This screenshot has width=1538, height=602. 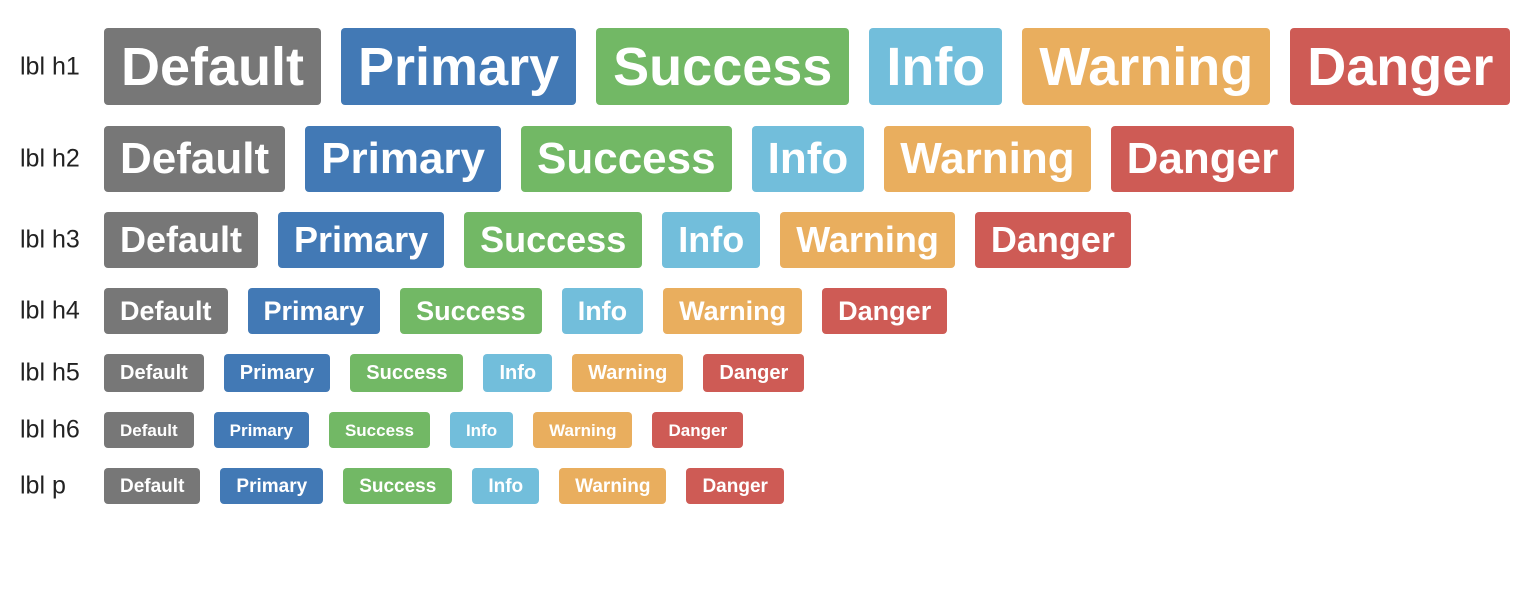 I want to click on row-label-h1: lbl h1, so click(x=50, y=66).